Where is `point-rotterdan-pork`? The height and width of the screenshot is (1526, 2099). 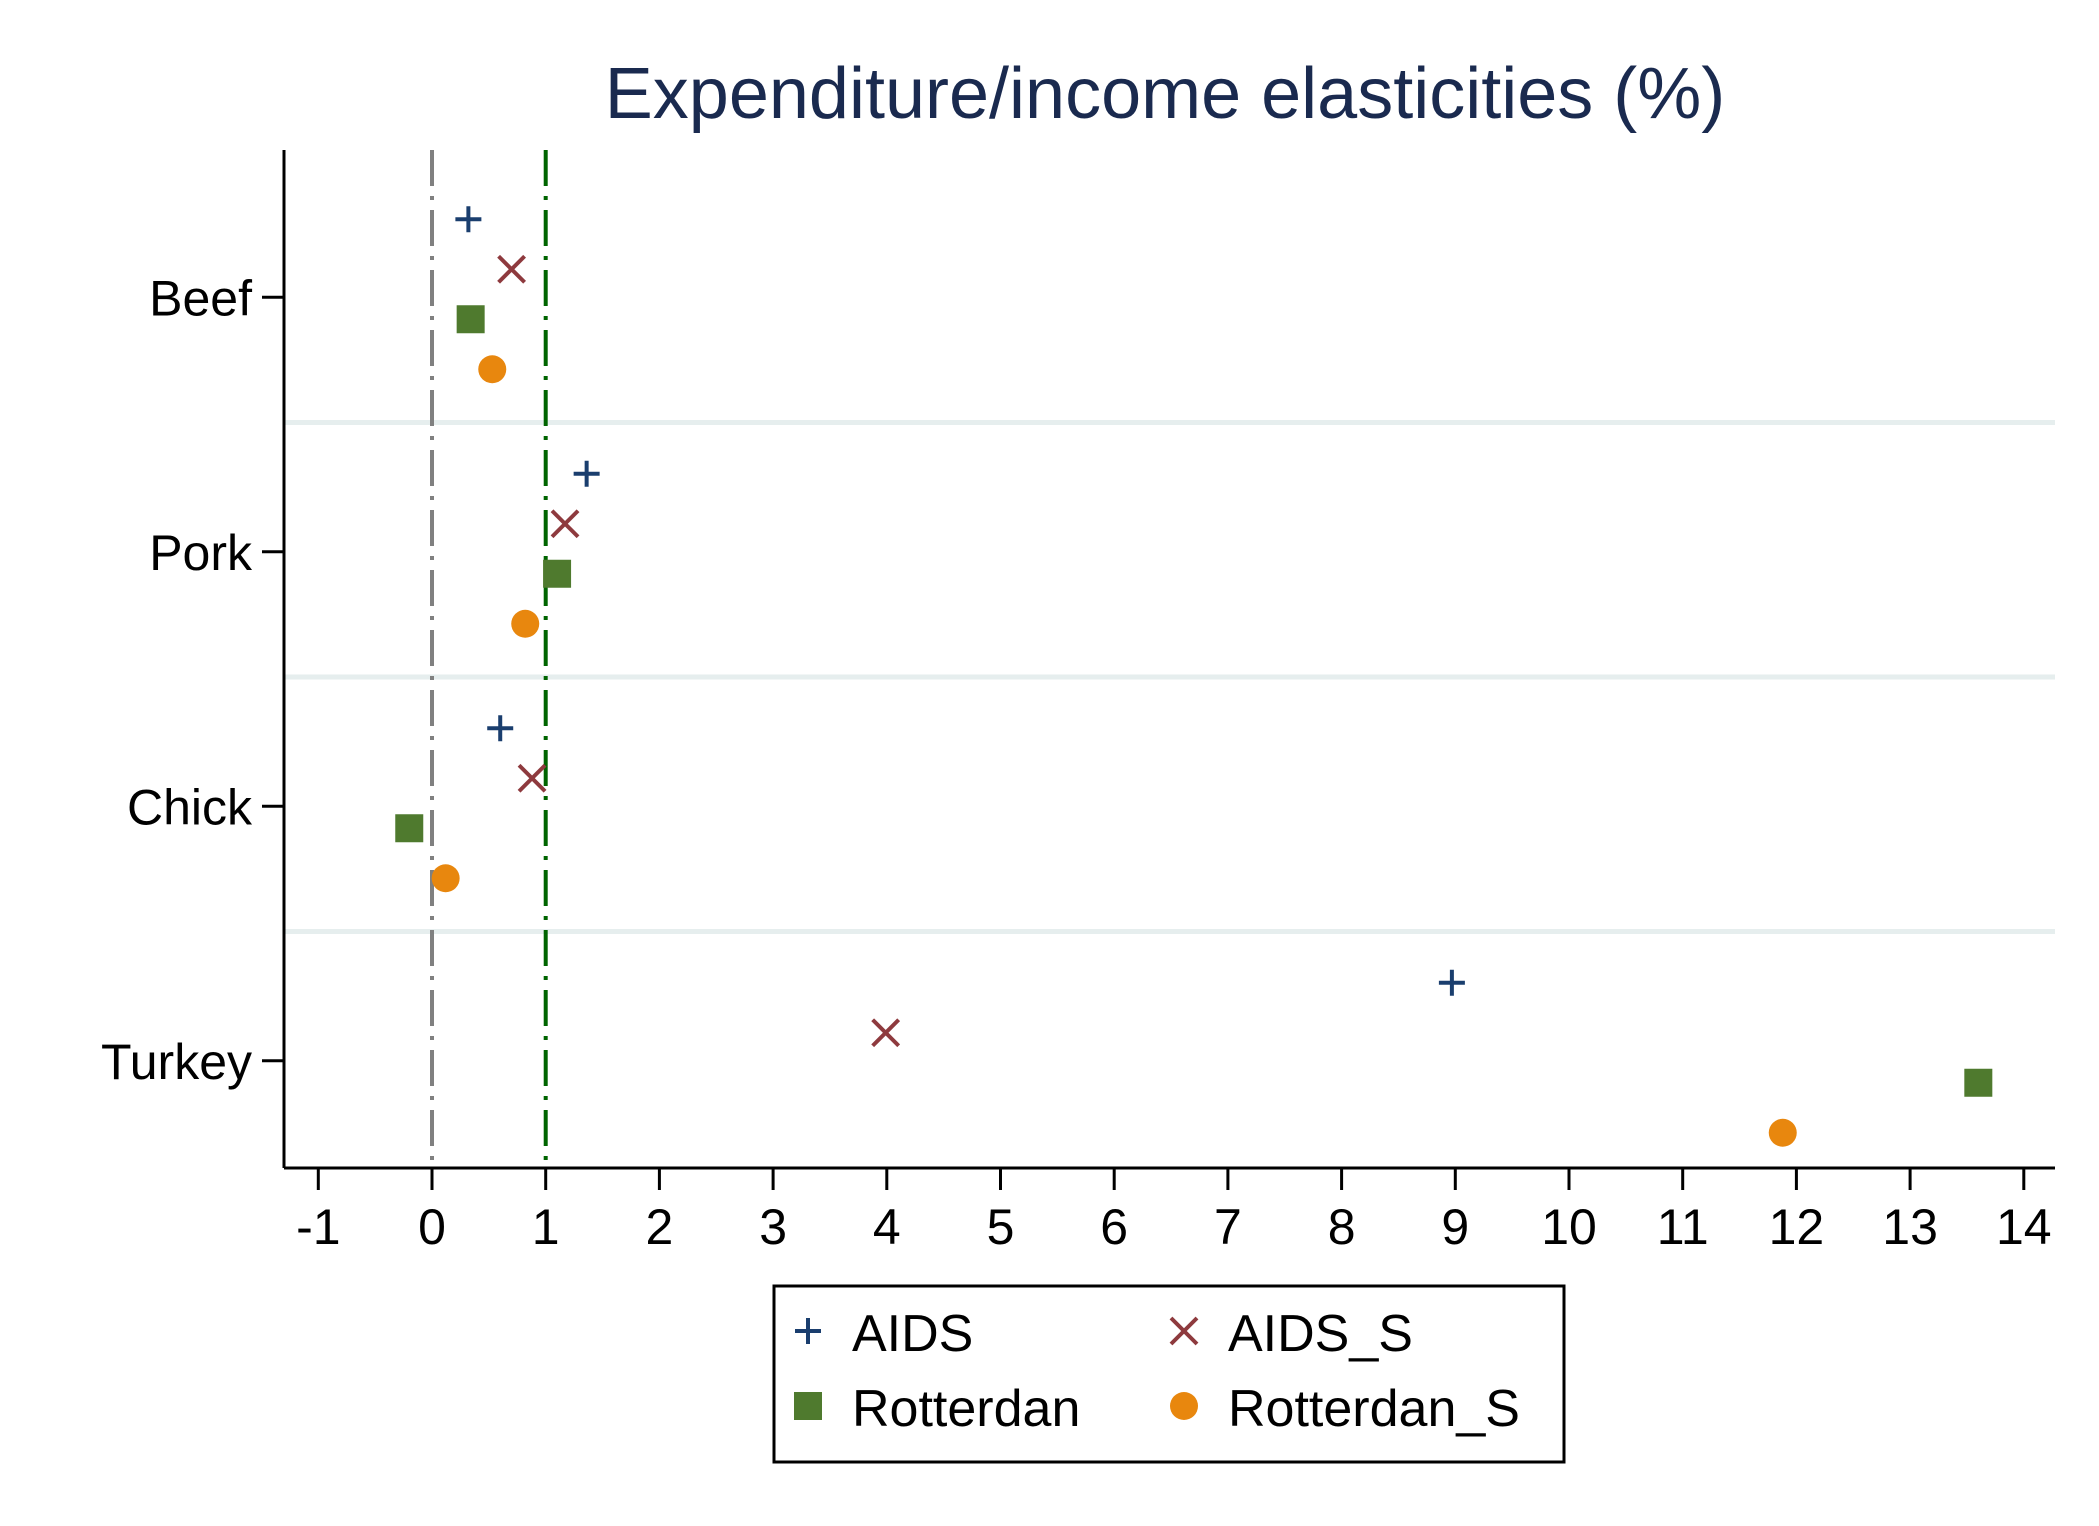
point-rotterdan-pork is located at coordinates (557, 573).